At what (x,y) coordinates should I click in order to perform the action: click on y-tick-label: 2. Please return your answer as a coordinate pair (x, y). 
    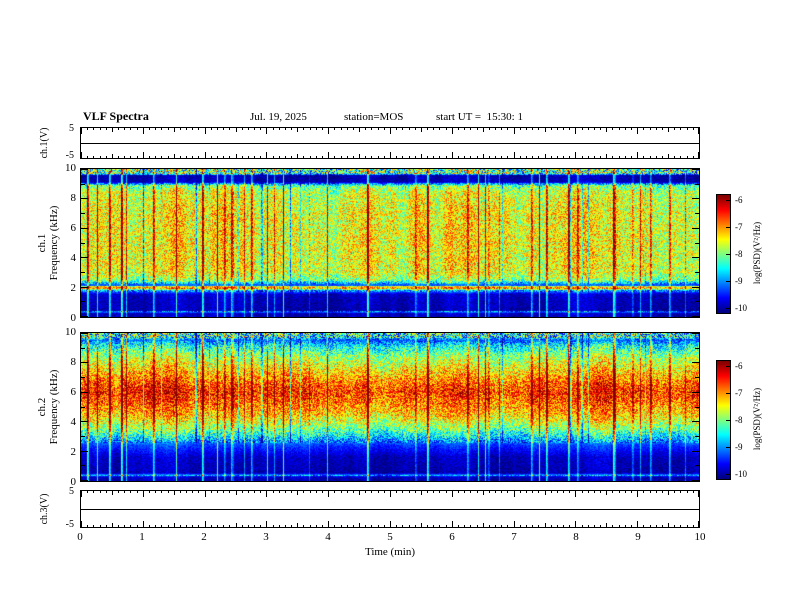
    Looking at the image, I should click on (73, 452).